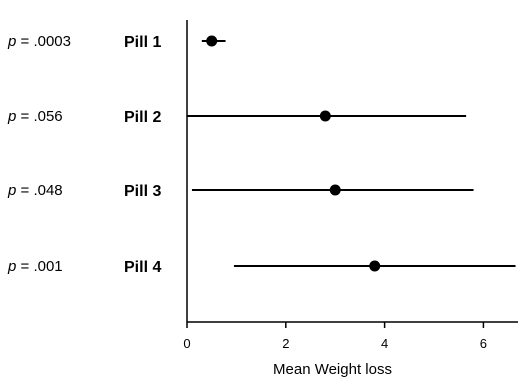 This screenshot has width=520, height=383. Describe the element at coordinates (285, 343) in the screenshot. I see `x-tick-label: 2` at that location.